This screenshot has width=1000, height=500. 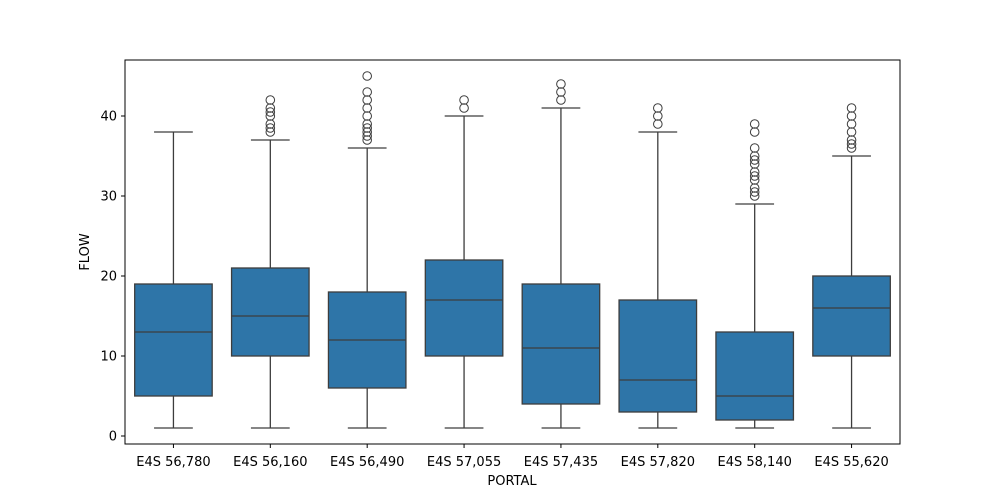 I want to click on x-tick-label: E4S 56,490, so click(x=367, y=462).